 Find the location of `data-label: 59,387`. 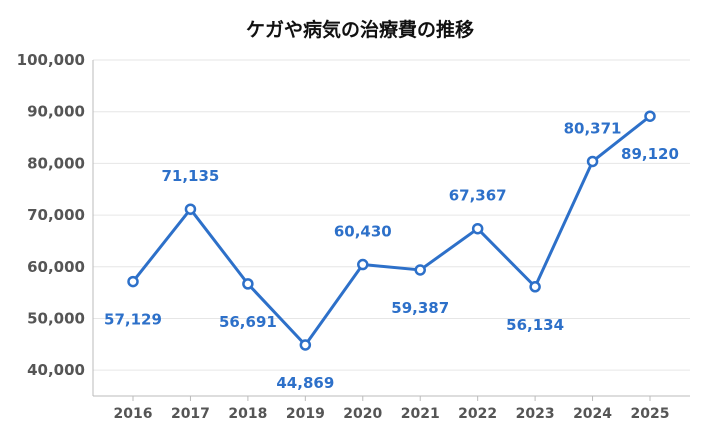

data-label: 59,387 is located at coordinates (420, 308).